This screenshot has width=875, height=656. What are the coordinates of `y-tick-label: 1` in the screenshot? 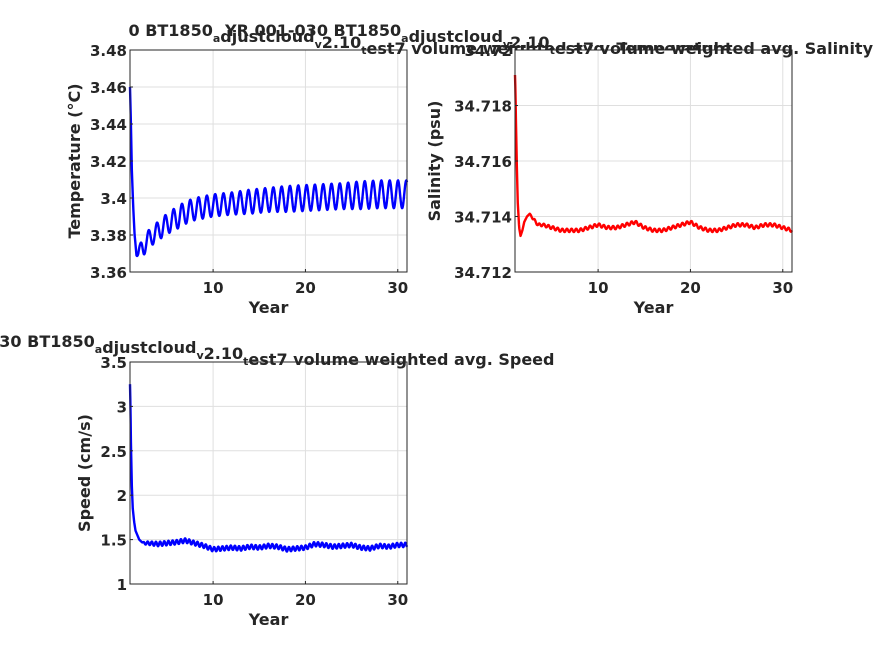 It's located at (122, 585).